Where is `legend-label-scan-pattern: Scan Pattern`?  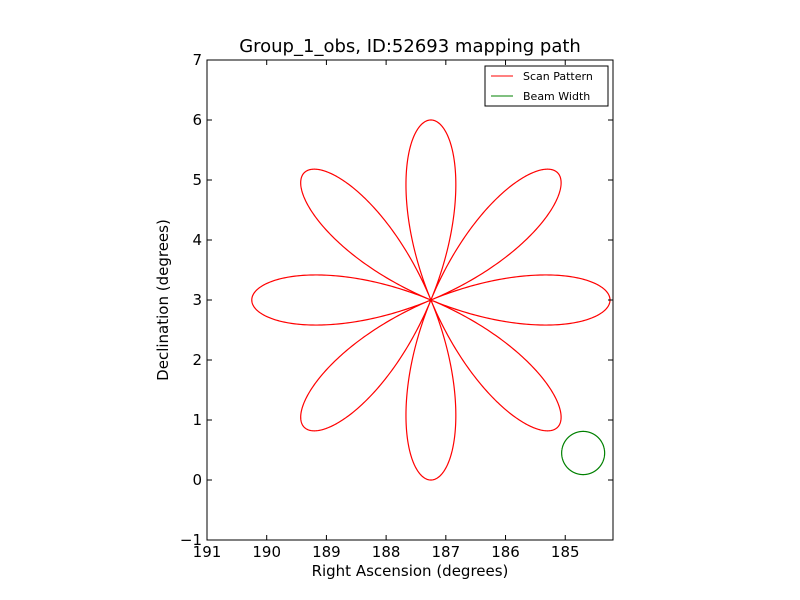
legend-label-scan-pattern: Scan Pattern is located at coordinates (558, 76).